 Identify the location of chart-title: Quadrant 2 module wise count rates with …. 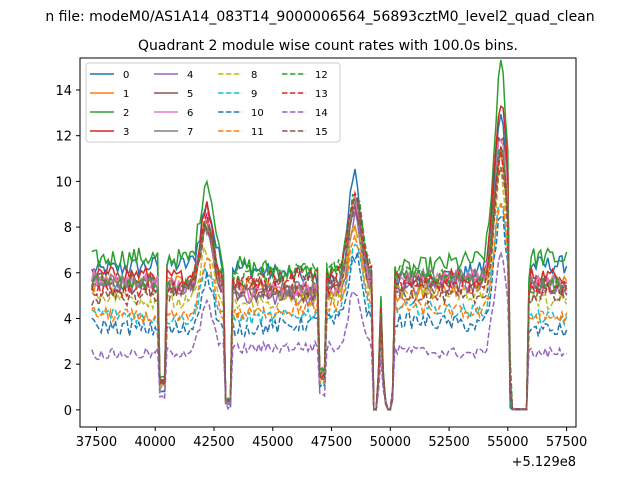
(328, 46).